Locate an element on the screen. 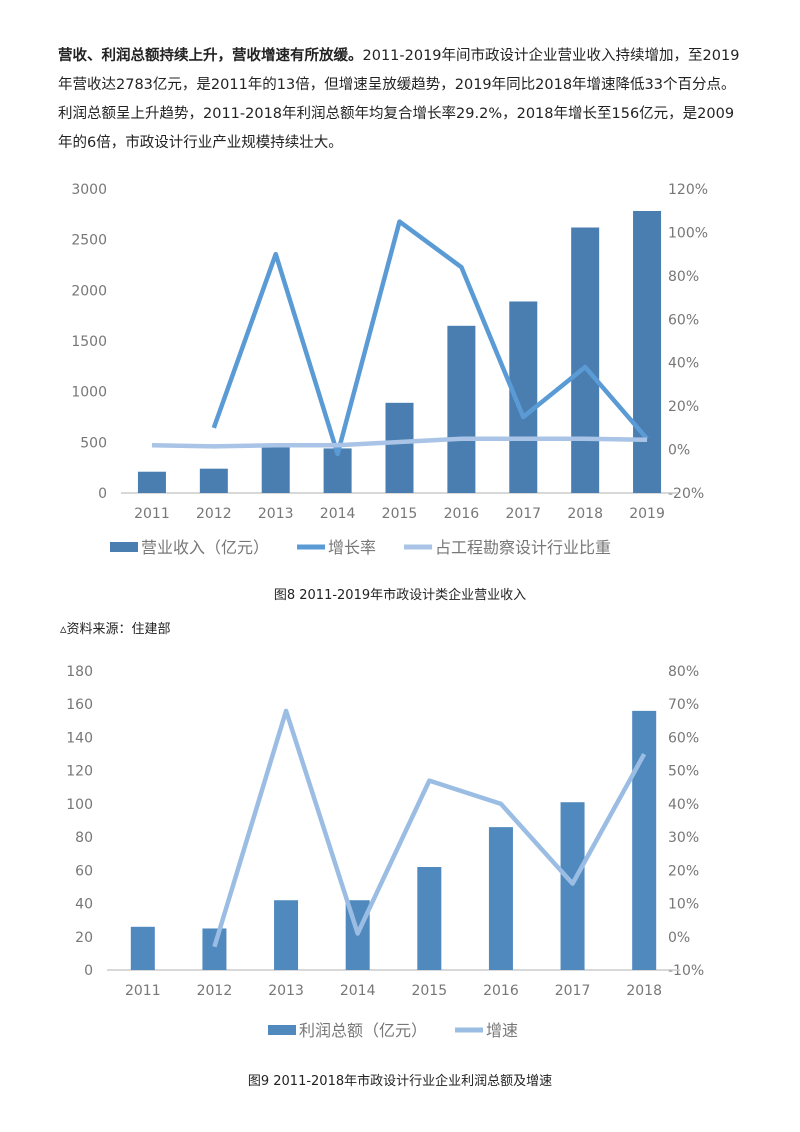  left-axis-tick: 160 is located at coordinates (79, 705).